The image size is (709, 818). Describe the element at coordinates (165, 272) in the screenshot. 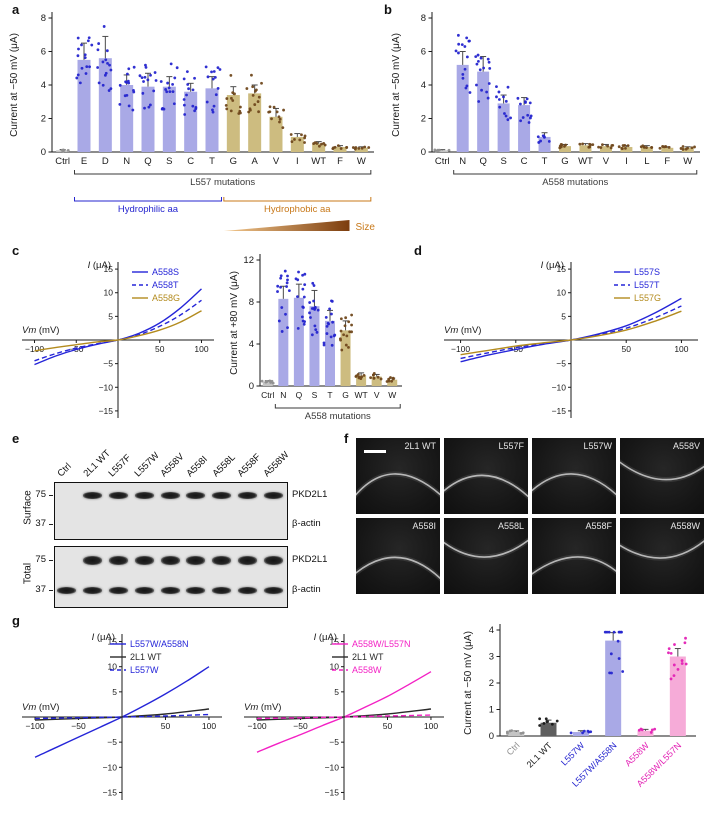

I see `legend-label: A558S` at that location.